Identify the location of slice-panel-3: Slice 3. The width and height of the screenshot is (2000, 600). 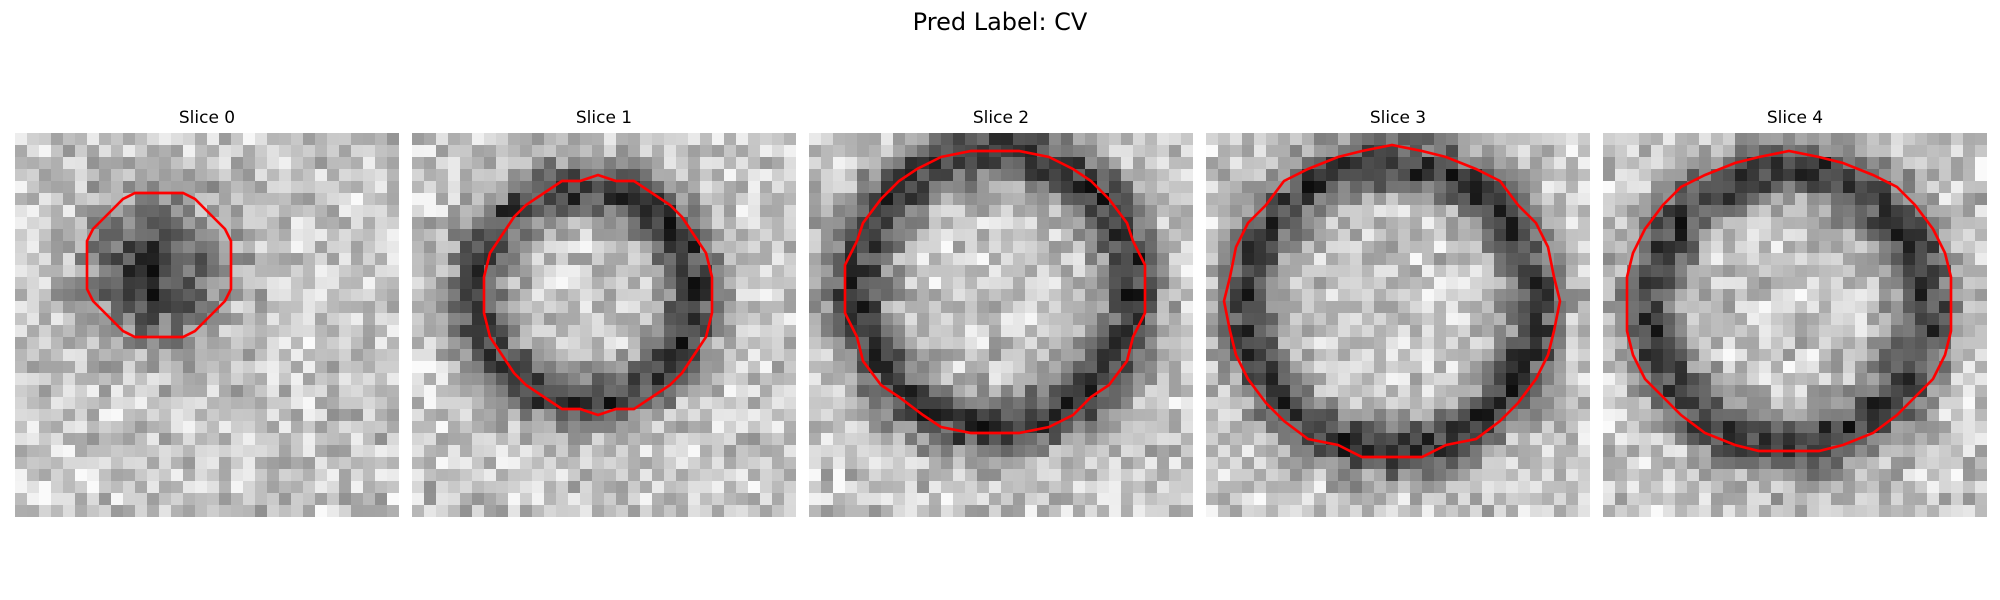
(1398, 311).